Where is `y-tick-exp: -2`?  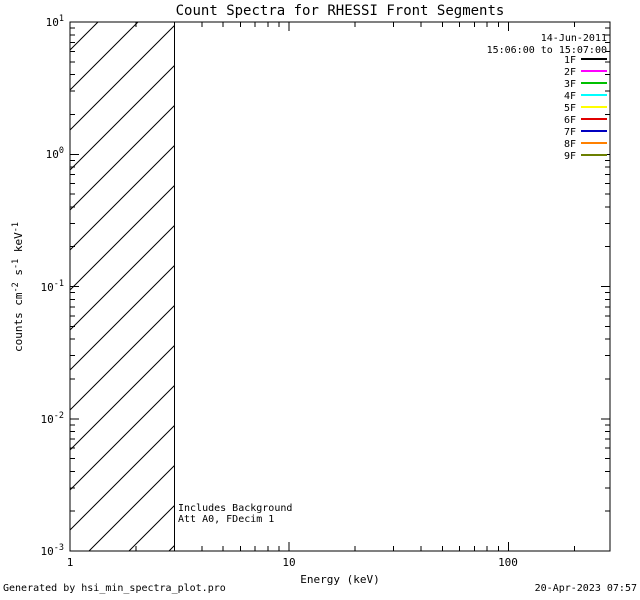 y-tick-exp: -2 is located at coordinates (59, 416).